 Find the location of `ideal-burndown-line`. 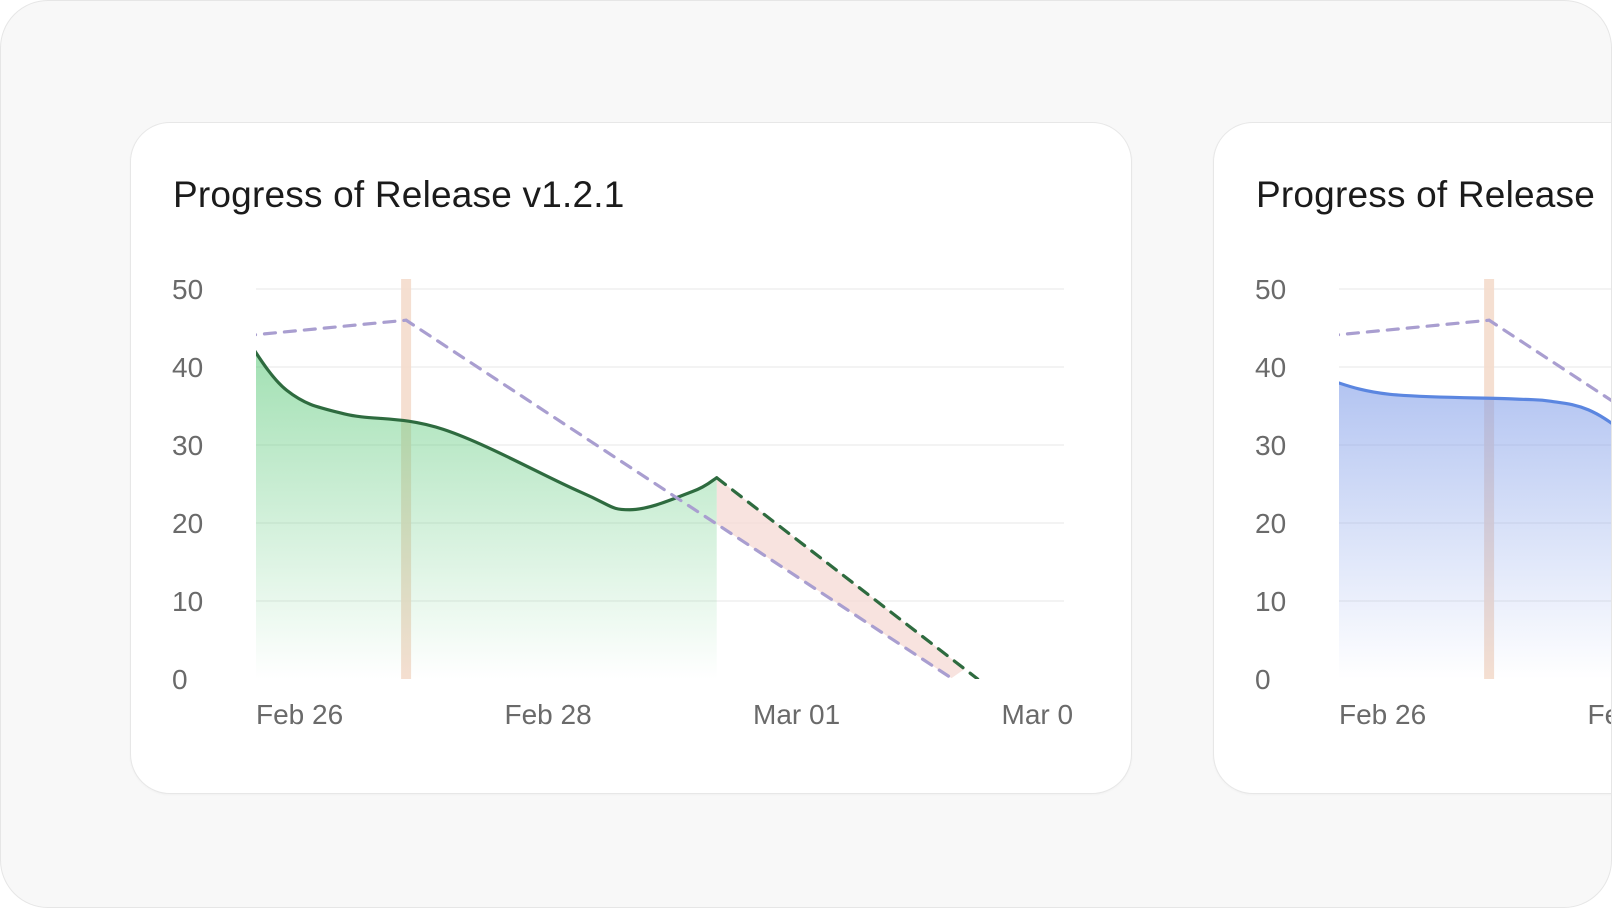

ideal-burndown-line is located at coordinates (1475, 360).